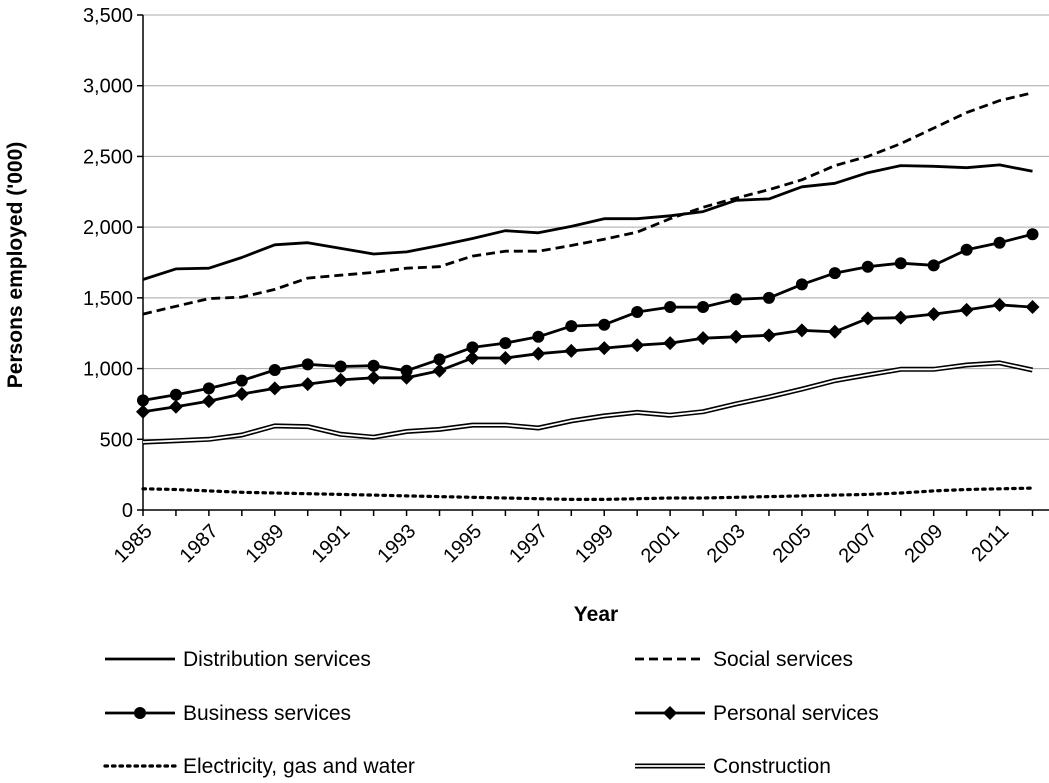 This screenshot has width=1049, height=783. What do you see at coordinates (108, 299) in the screenshot?
I see `y-tick-label: 1,500` at bounding box center [108, 299].